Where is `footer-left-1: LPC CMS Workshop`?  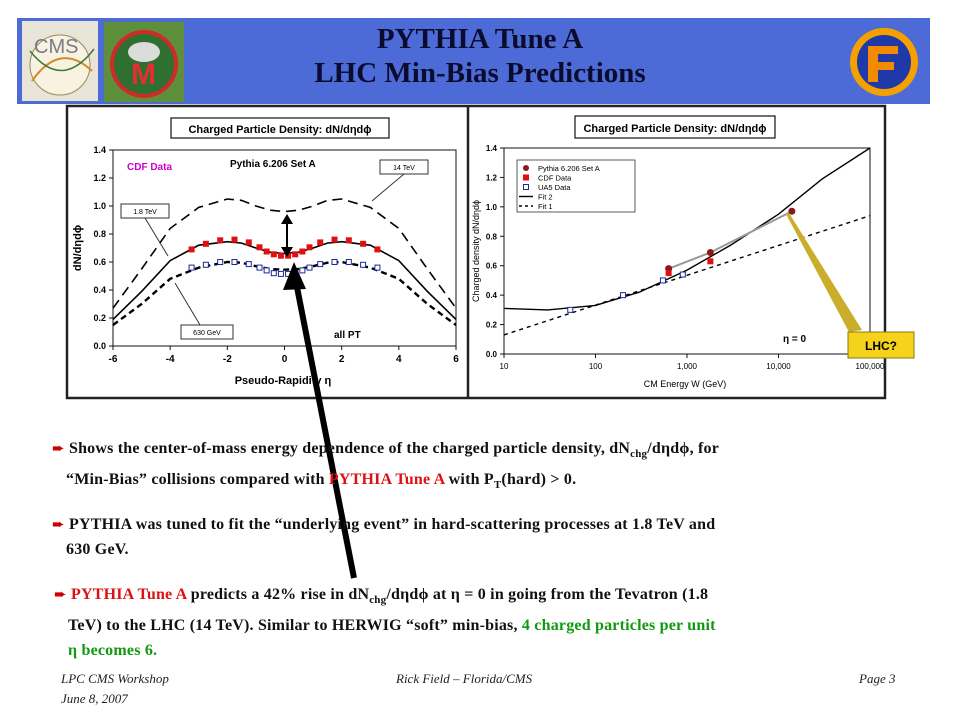 footer-left-1: LPC CMS Workshop is located at coordinates (115, 678).